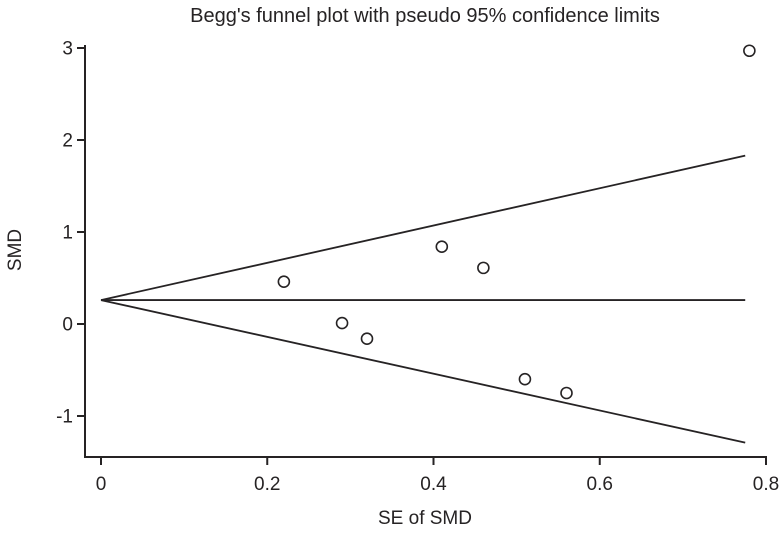 The image size is (783, 535). I want to click on y-tick-label: 2, so click(67, 141).